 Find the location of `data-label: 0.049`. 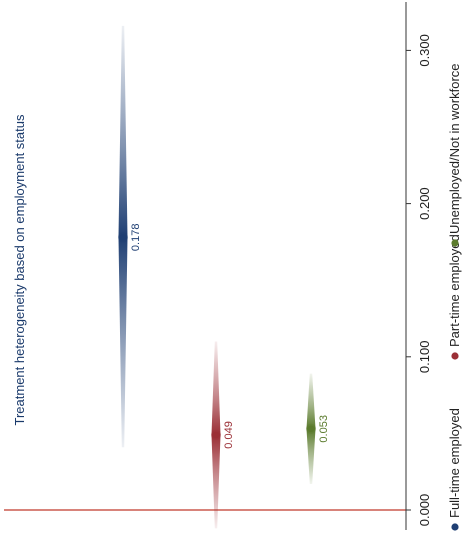

data-label: 0.049 is located at coordinates (229, 435).